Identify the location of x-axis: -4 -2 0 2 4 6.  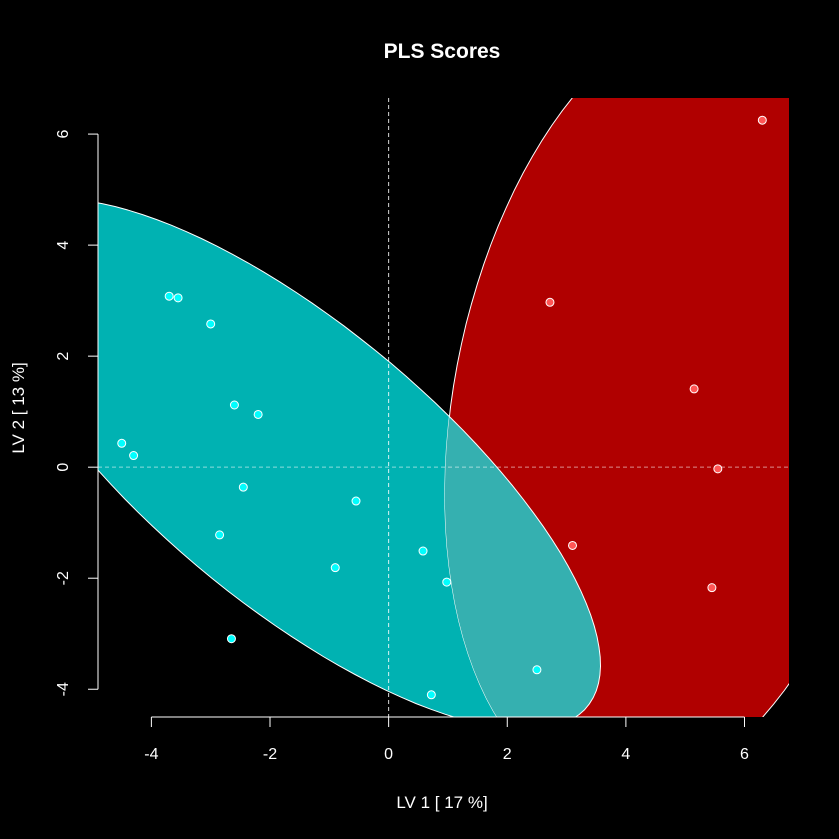
(446, 739).